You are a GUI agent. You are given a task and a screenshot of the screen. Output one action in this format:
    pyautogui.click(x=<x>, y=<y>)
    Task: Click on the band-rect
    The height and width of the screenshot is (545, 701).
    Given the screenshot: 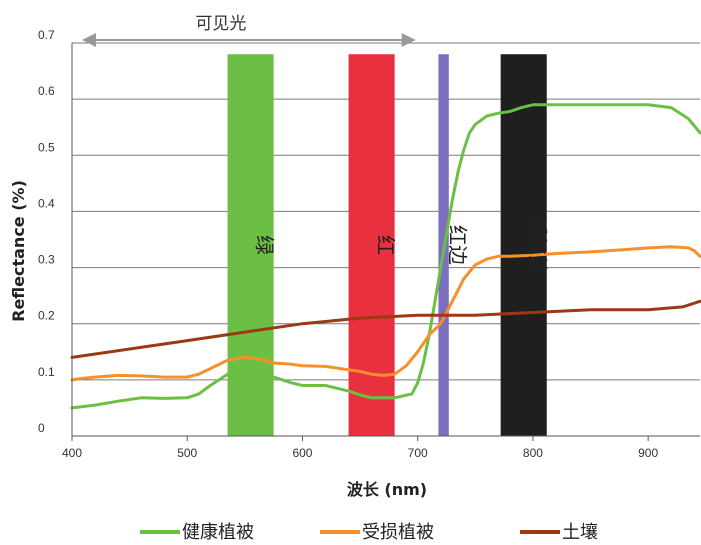 What is the action you would take?
    pyautogui.click(x=523, y=245)
    